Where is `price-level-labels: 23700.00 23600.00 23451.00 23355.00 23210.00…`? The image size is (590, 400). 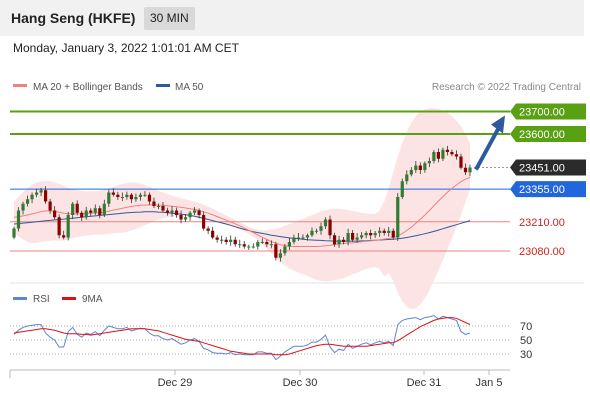
price-level-labels: 23700.00 23600.00 23451.00 23355.00 23210.00… is located at coordinates (548, 180).